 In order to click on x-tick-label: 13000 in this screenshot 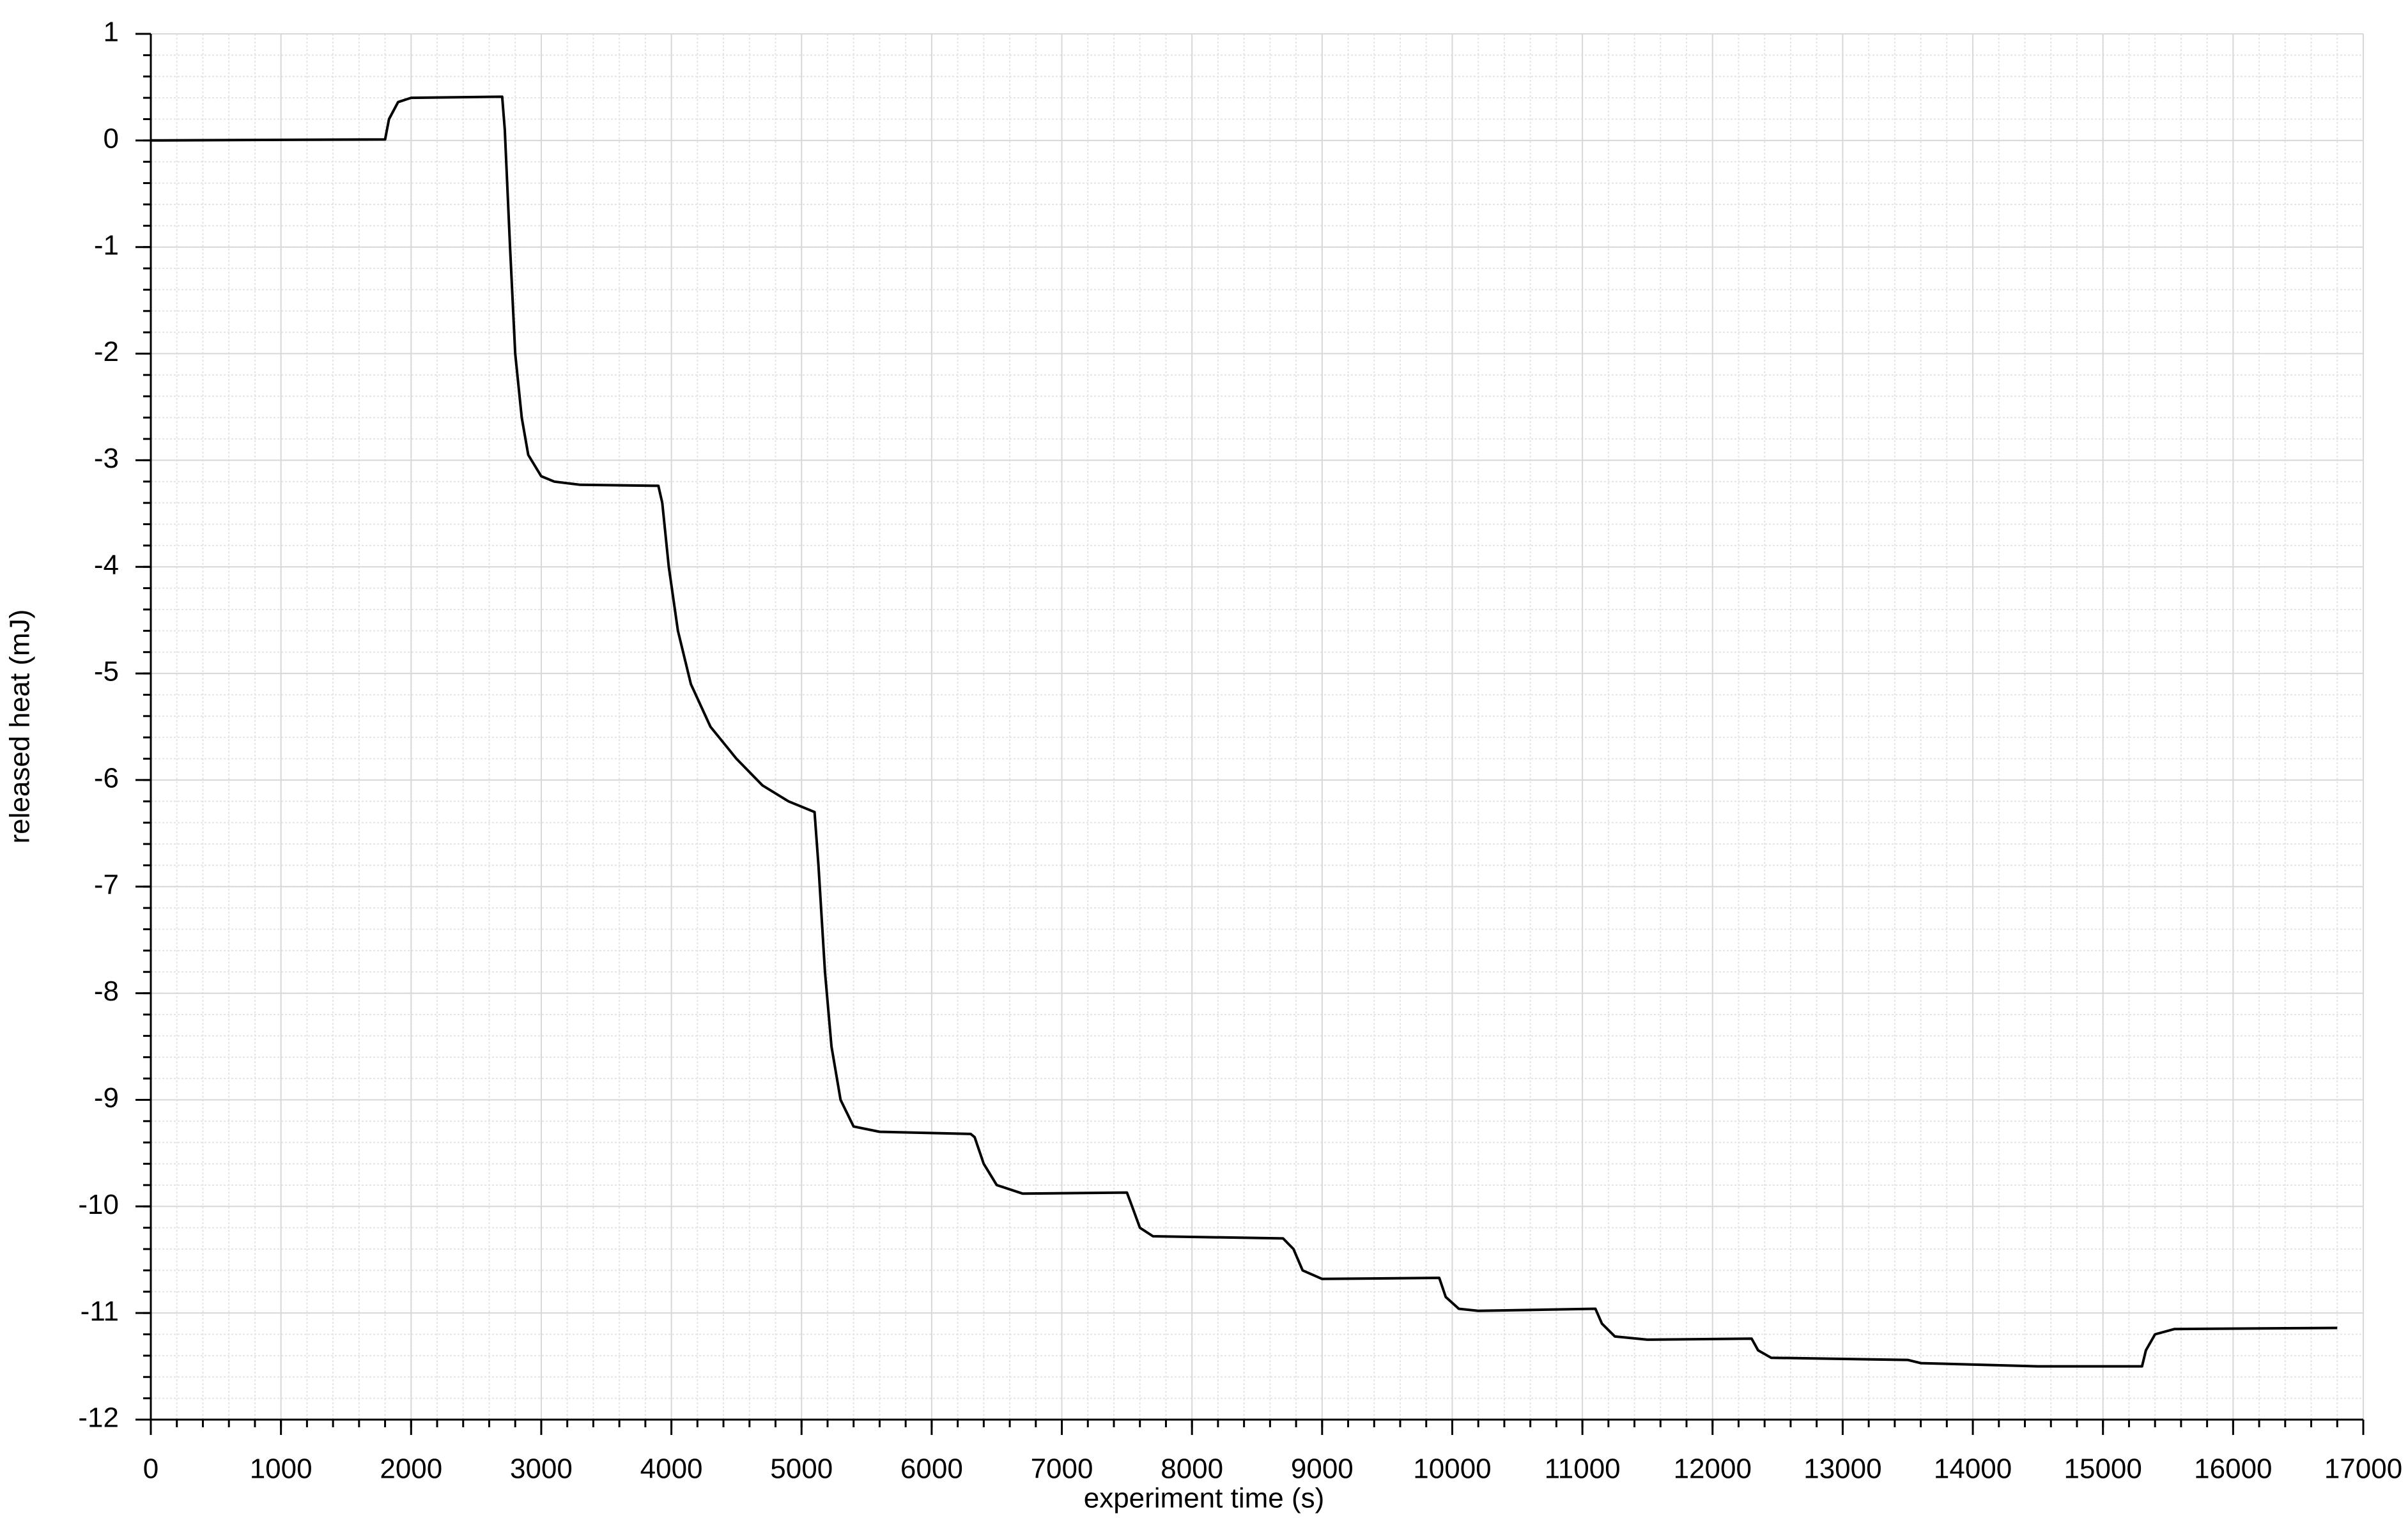, I will do `click(1842, 1469)`.